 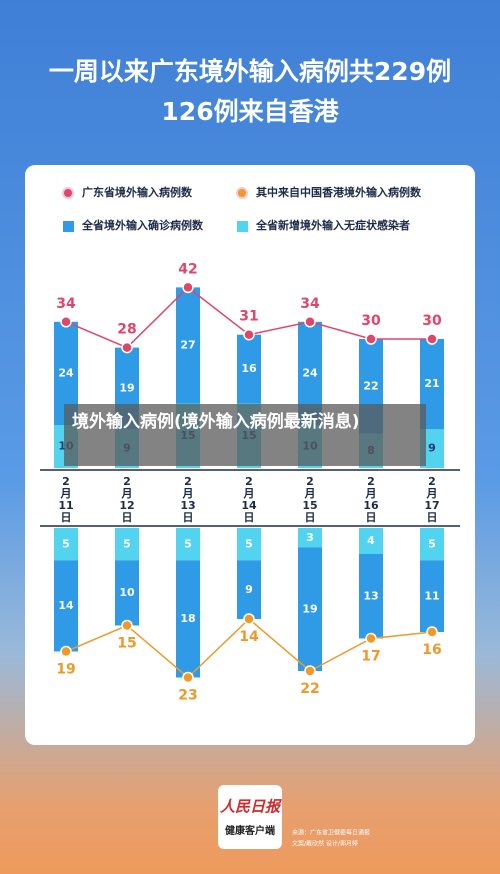 What do you see at coordinates (65, 670) in the screenshot?
I see `line-value-label: 19` at bounding box center [65, 670].